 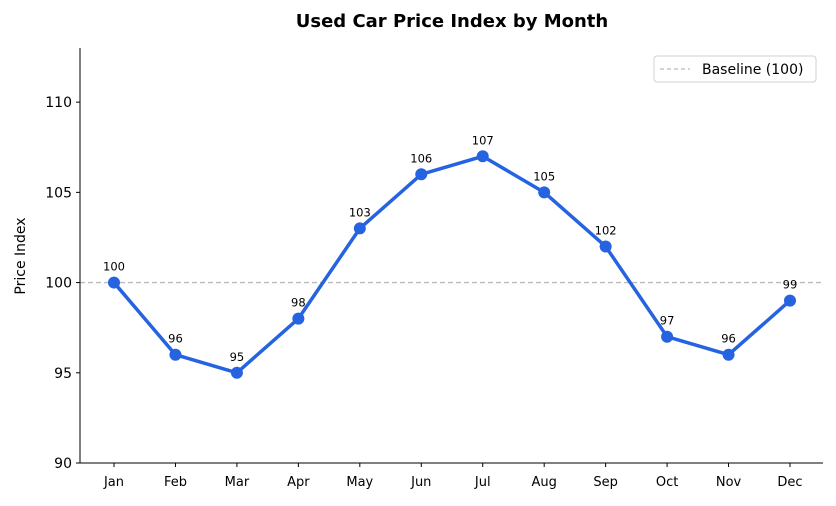 I want to click on legend: Baseline (100), so click(x=735, y=69).